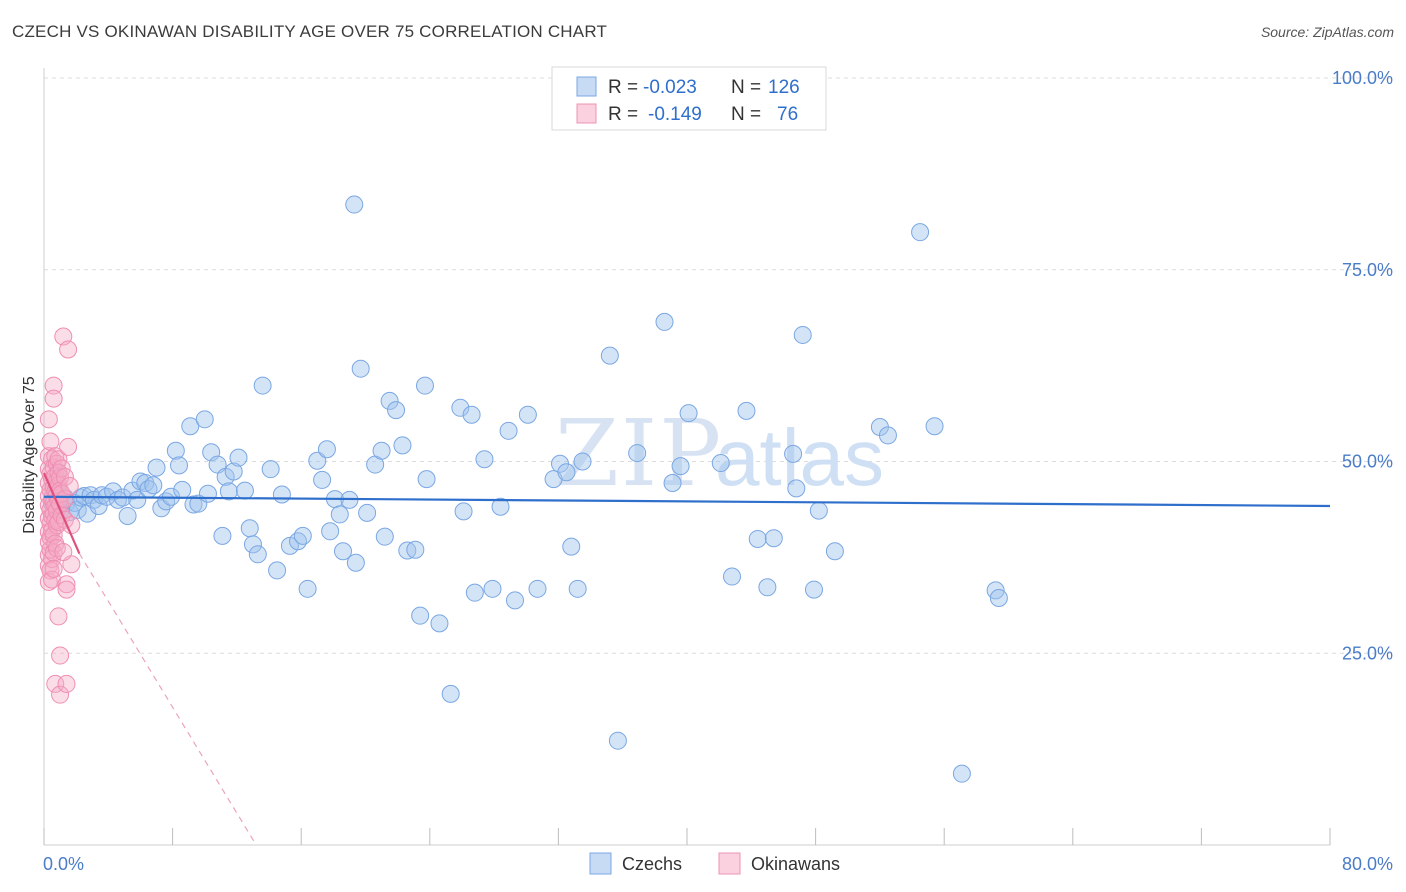  I want to click on x-tick-label-max: 80.0%, so click(1367, 864).